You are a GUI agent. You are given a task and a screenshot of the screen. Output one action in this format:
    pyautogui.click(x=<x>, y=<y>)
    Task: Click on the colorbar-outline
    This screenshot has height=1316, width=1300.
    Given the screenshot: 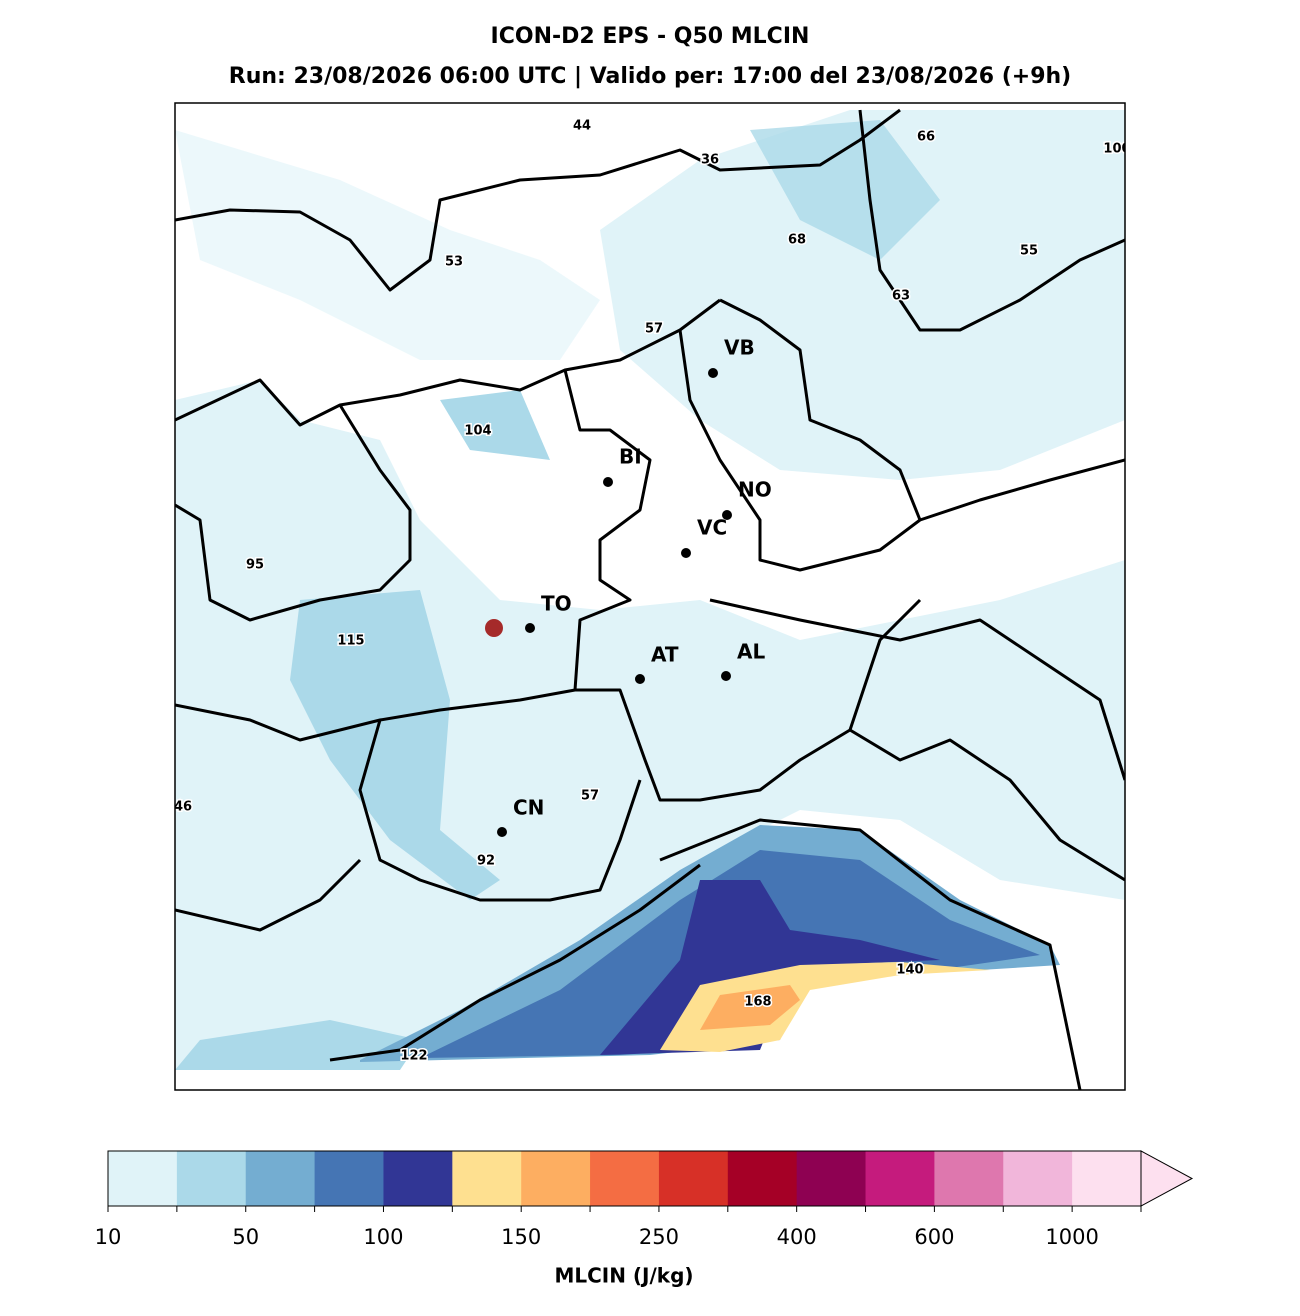 What is the action you would take?
    pyautogui.click(x=624, y=1178)
    